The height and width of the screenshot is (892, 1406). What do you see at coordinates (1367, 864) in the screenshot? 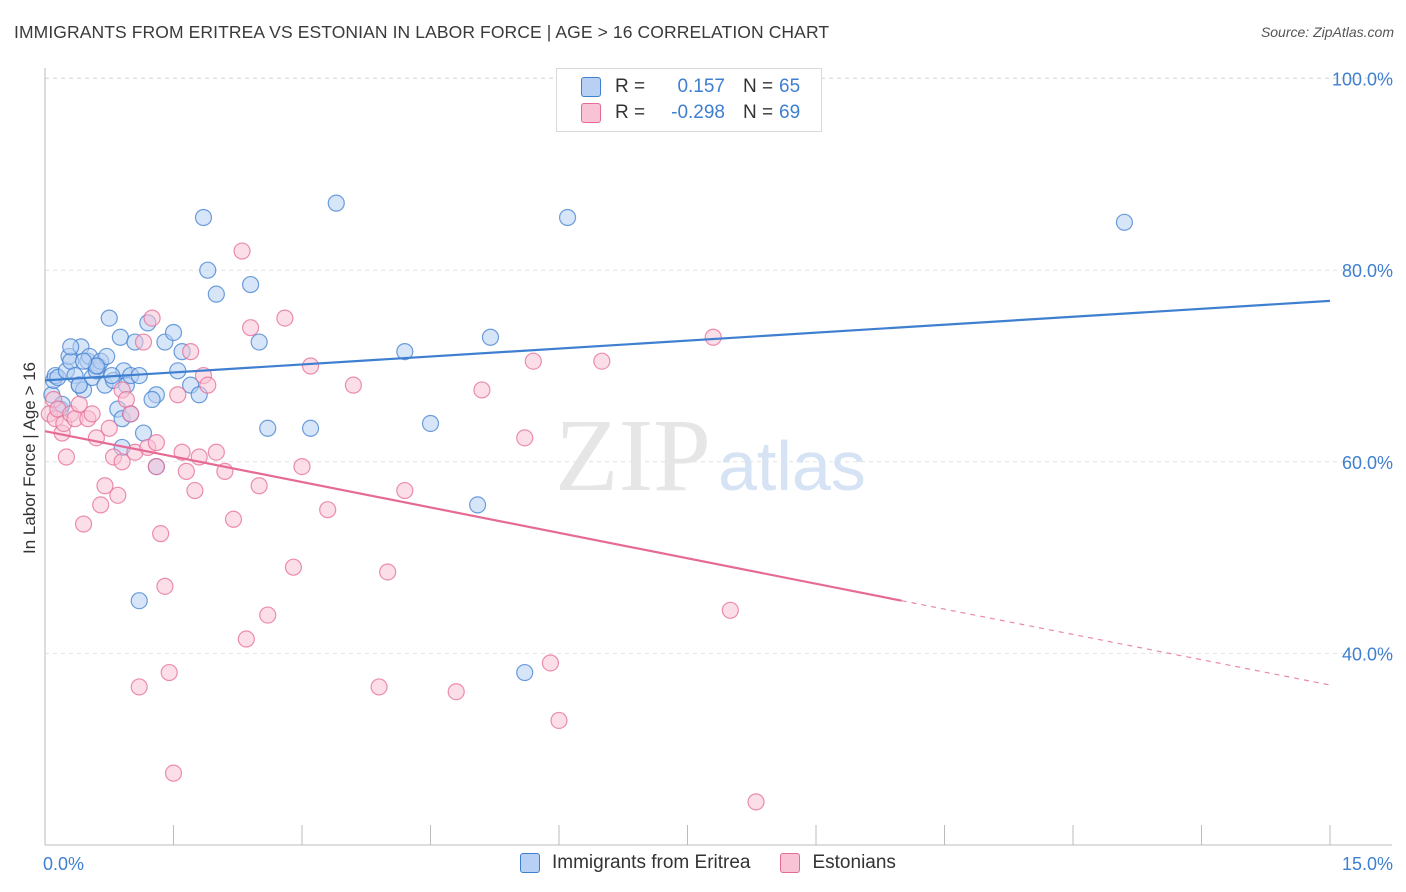
I see `x-tick-label: 15.0%` at bounding box center [1367, 864].